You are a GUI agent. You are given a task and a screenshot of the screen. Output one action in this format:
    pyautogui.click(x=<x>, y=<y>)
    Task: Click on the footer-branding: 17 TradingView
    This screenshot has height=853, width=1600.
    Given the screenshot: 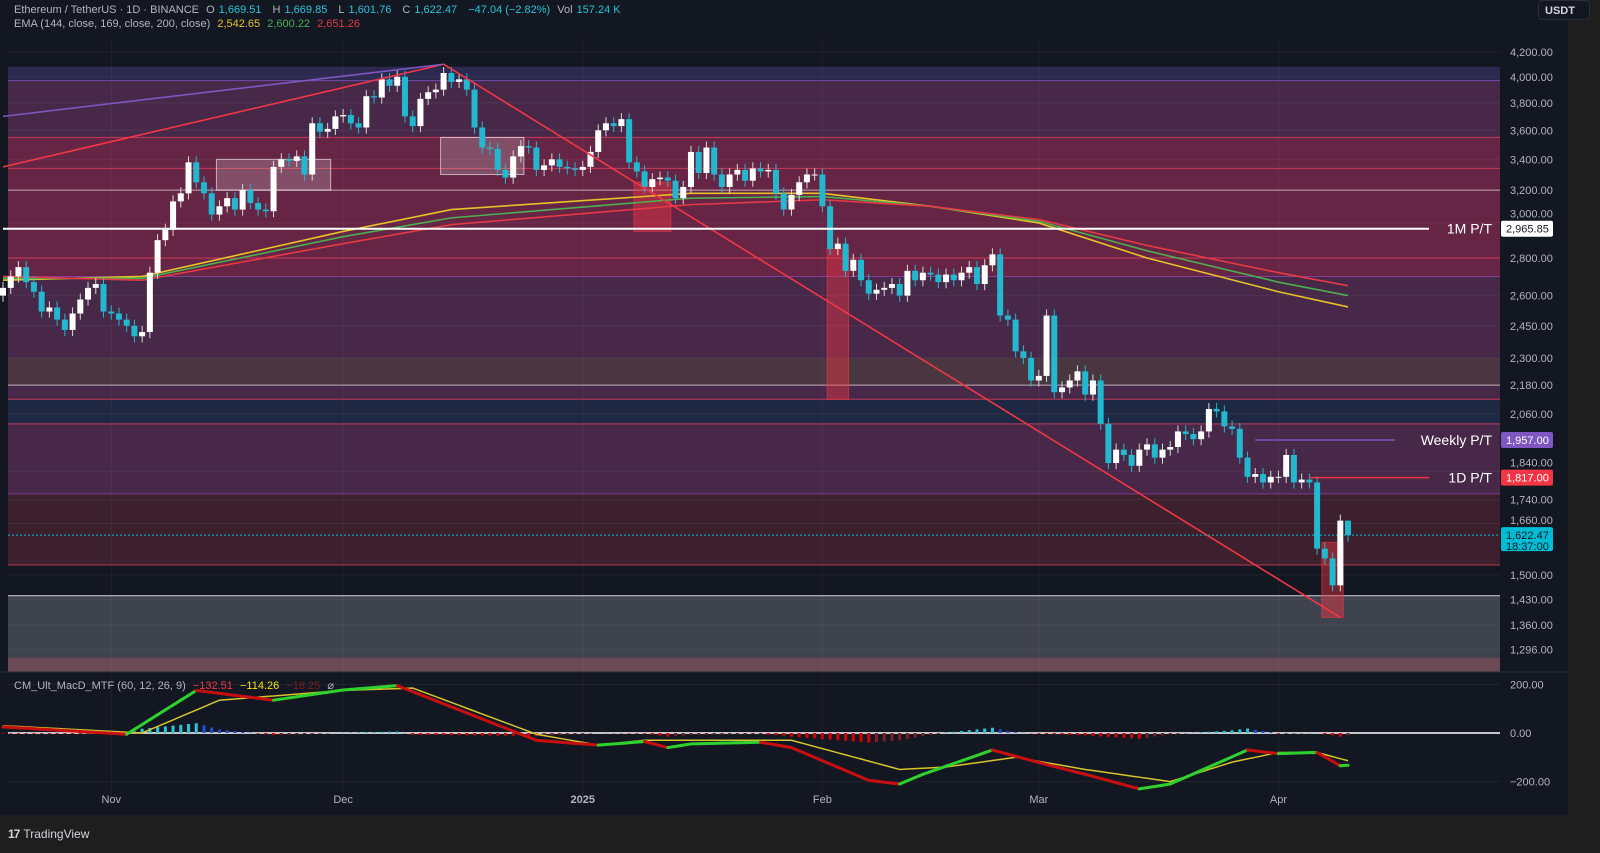 What is the action you would take?
    pyautogui.click(x=48, y=834)
    